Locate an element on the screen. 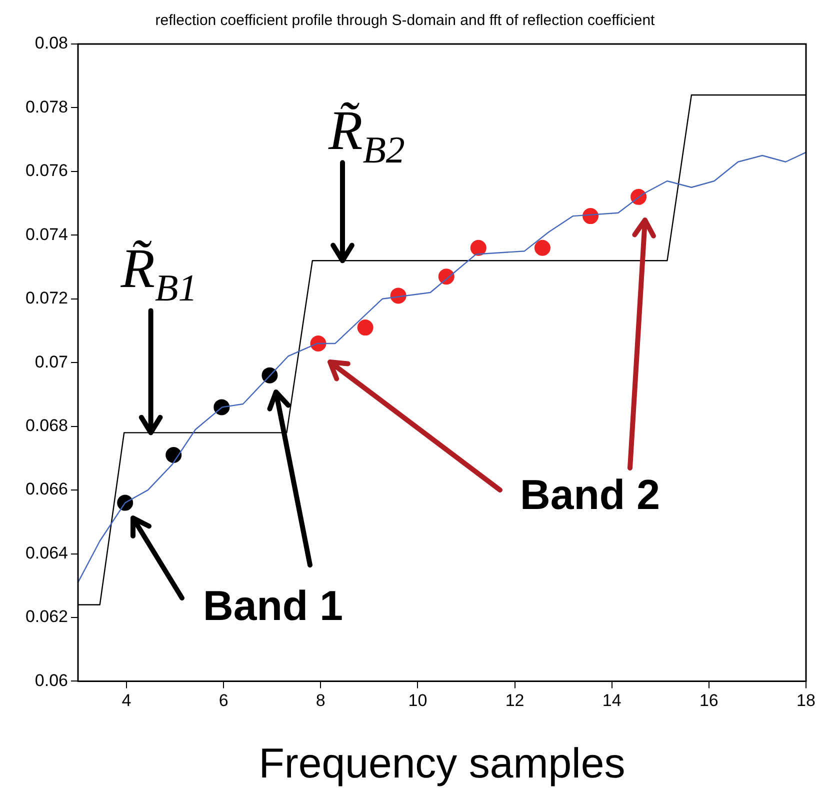  x-tick-label: 16 is located at coordinates (708, 700).